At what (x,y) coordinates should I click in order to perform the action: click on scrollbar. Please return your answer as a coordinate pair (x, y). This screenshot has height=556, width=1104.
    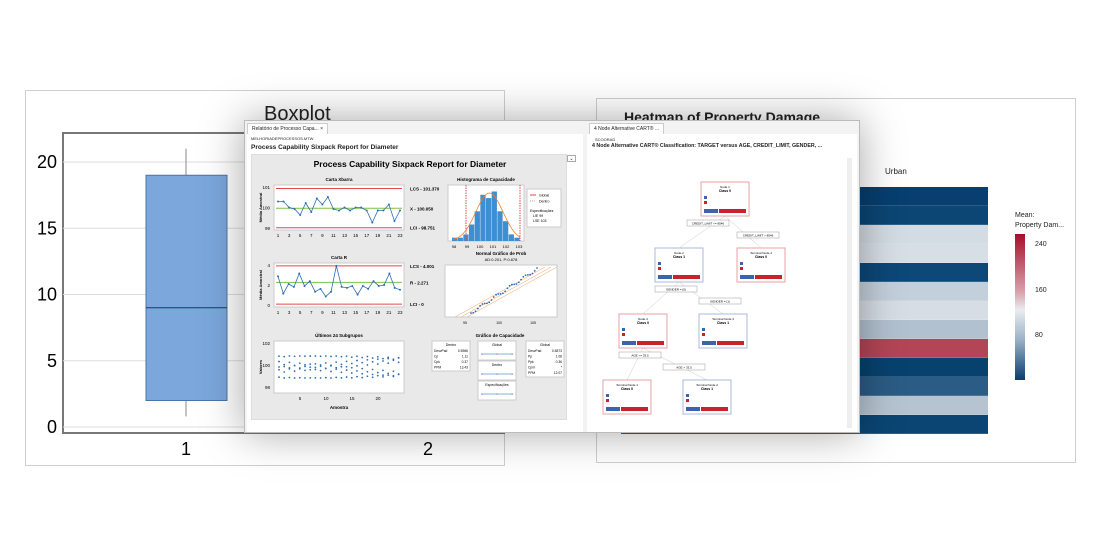
    Looking at the image, I should click on (849, 293).